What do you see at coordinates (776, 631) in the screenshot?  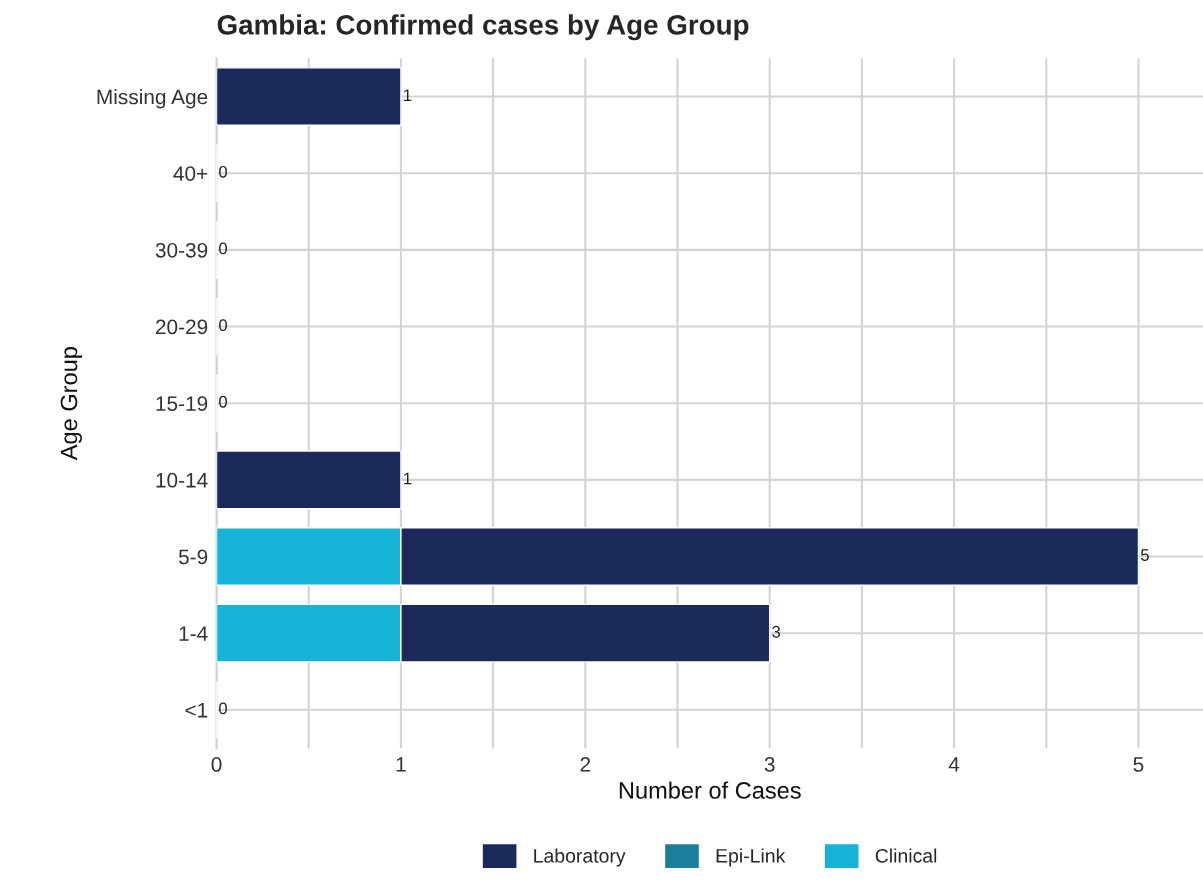 I see `total-label: 3` at bounding box center [776, 631].